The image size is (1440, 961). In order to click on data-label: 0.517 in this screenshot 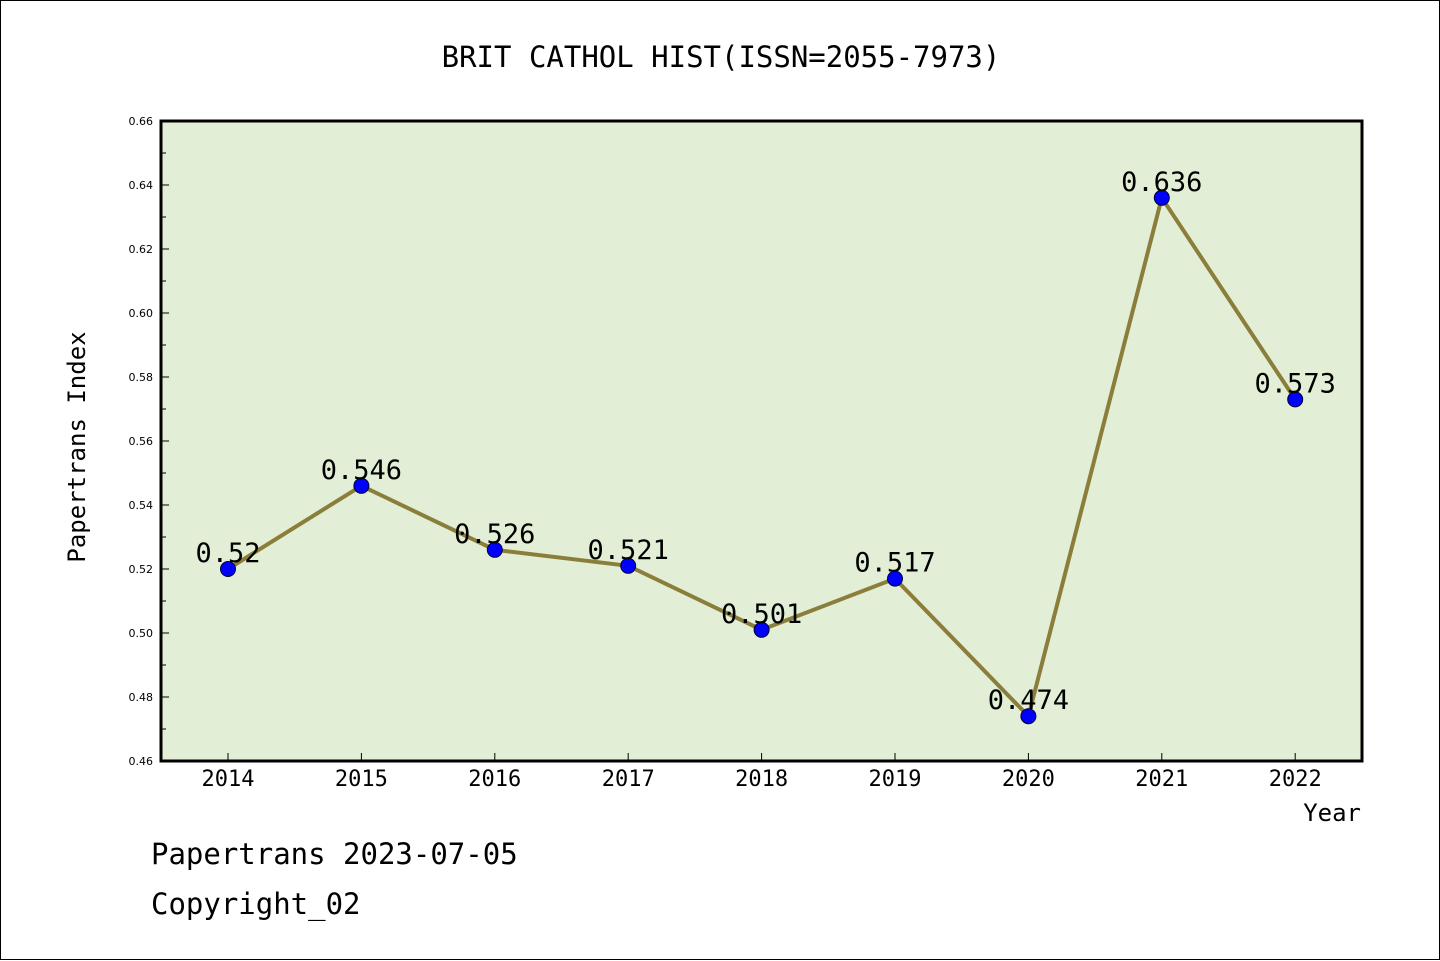, I will do `click(894, 563)`.